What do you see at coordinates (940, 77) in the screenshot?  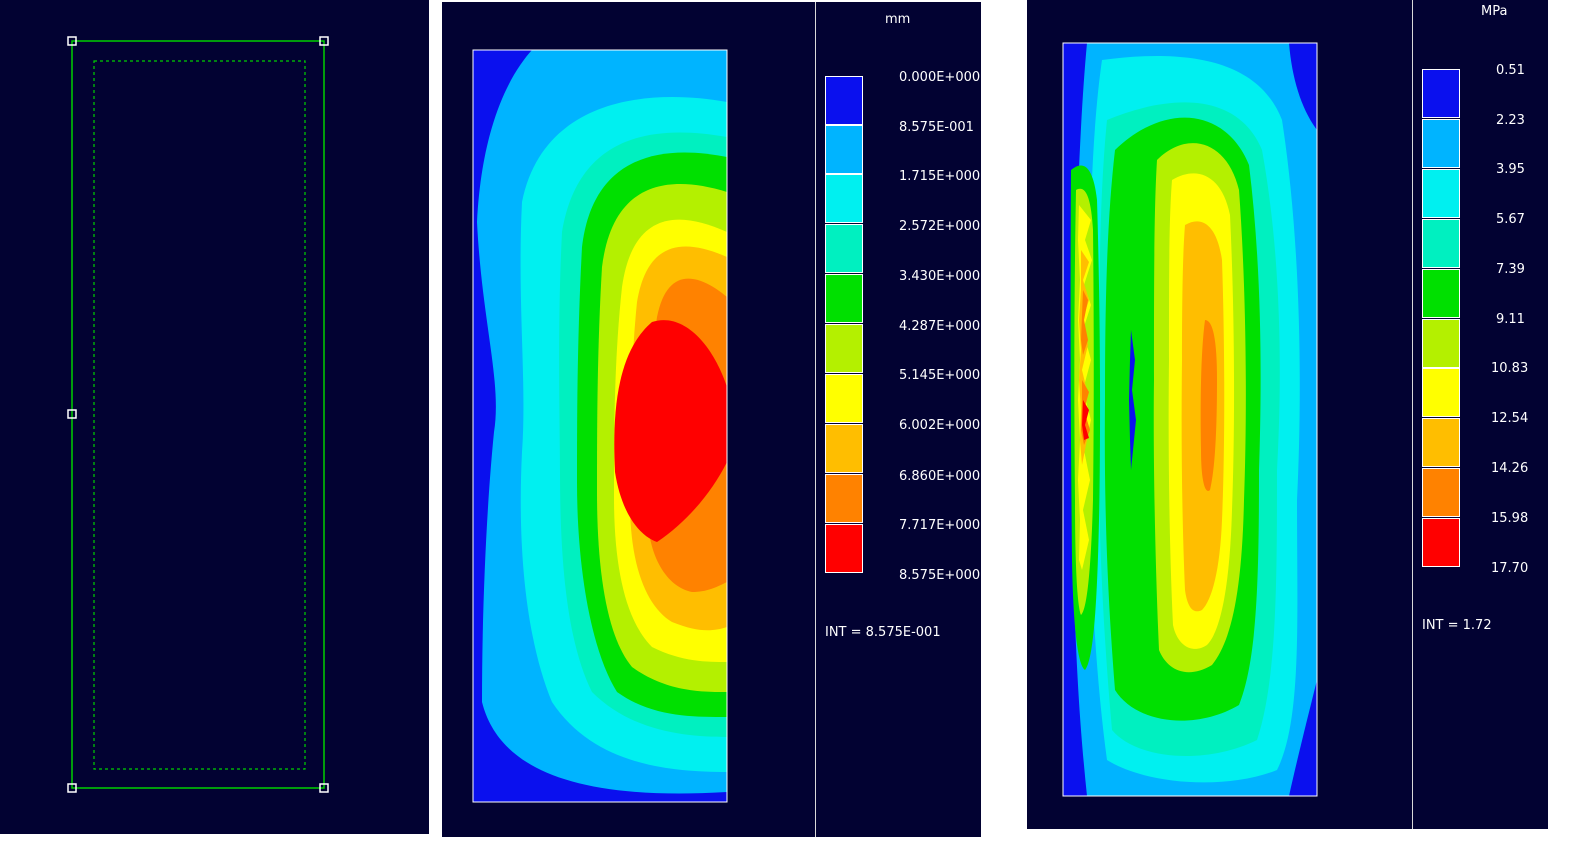 I see `displacement-legend-label: 0.000E+000` at bounding box center [940, 77].